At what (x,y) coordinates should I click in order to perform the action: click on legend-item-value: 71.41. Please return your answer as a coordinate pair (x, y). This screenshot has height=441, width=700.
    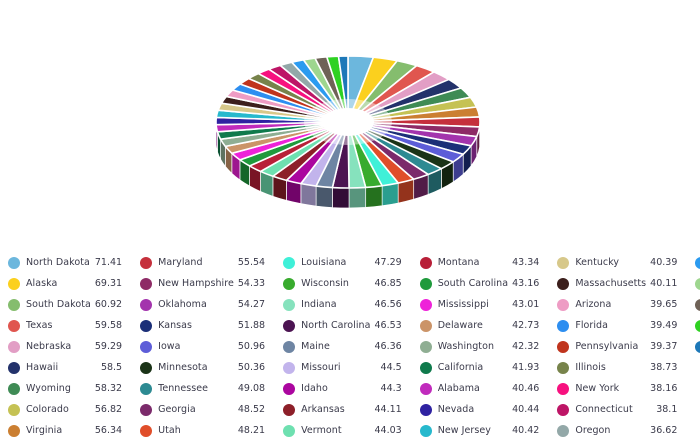
    Looking at the image, I should click on (106, 262).